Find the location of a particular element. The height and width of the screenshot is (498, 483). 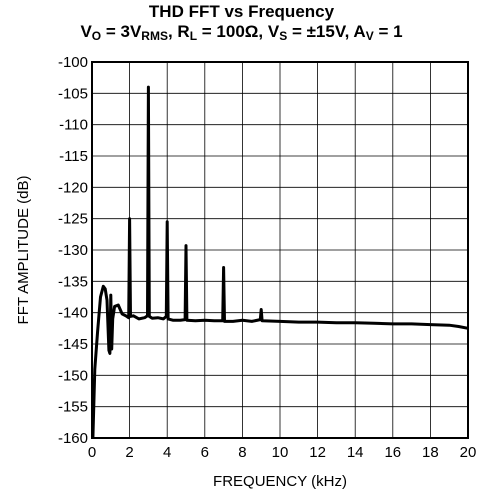

y-tick-label: -115 is located at coordinates (73, 156).